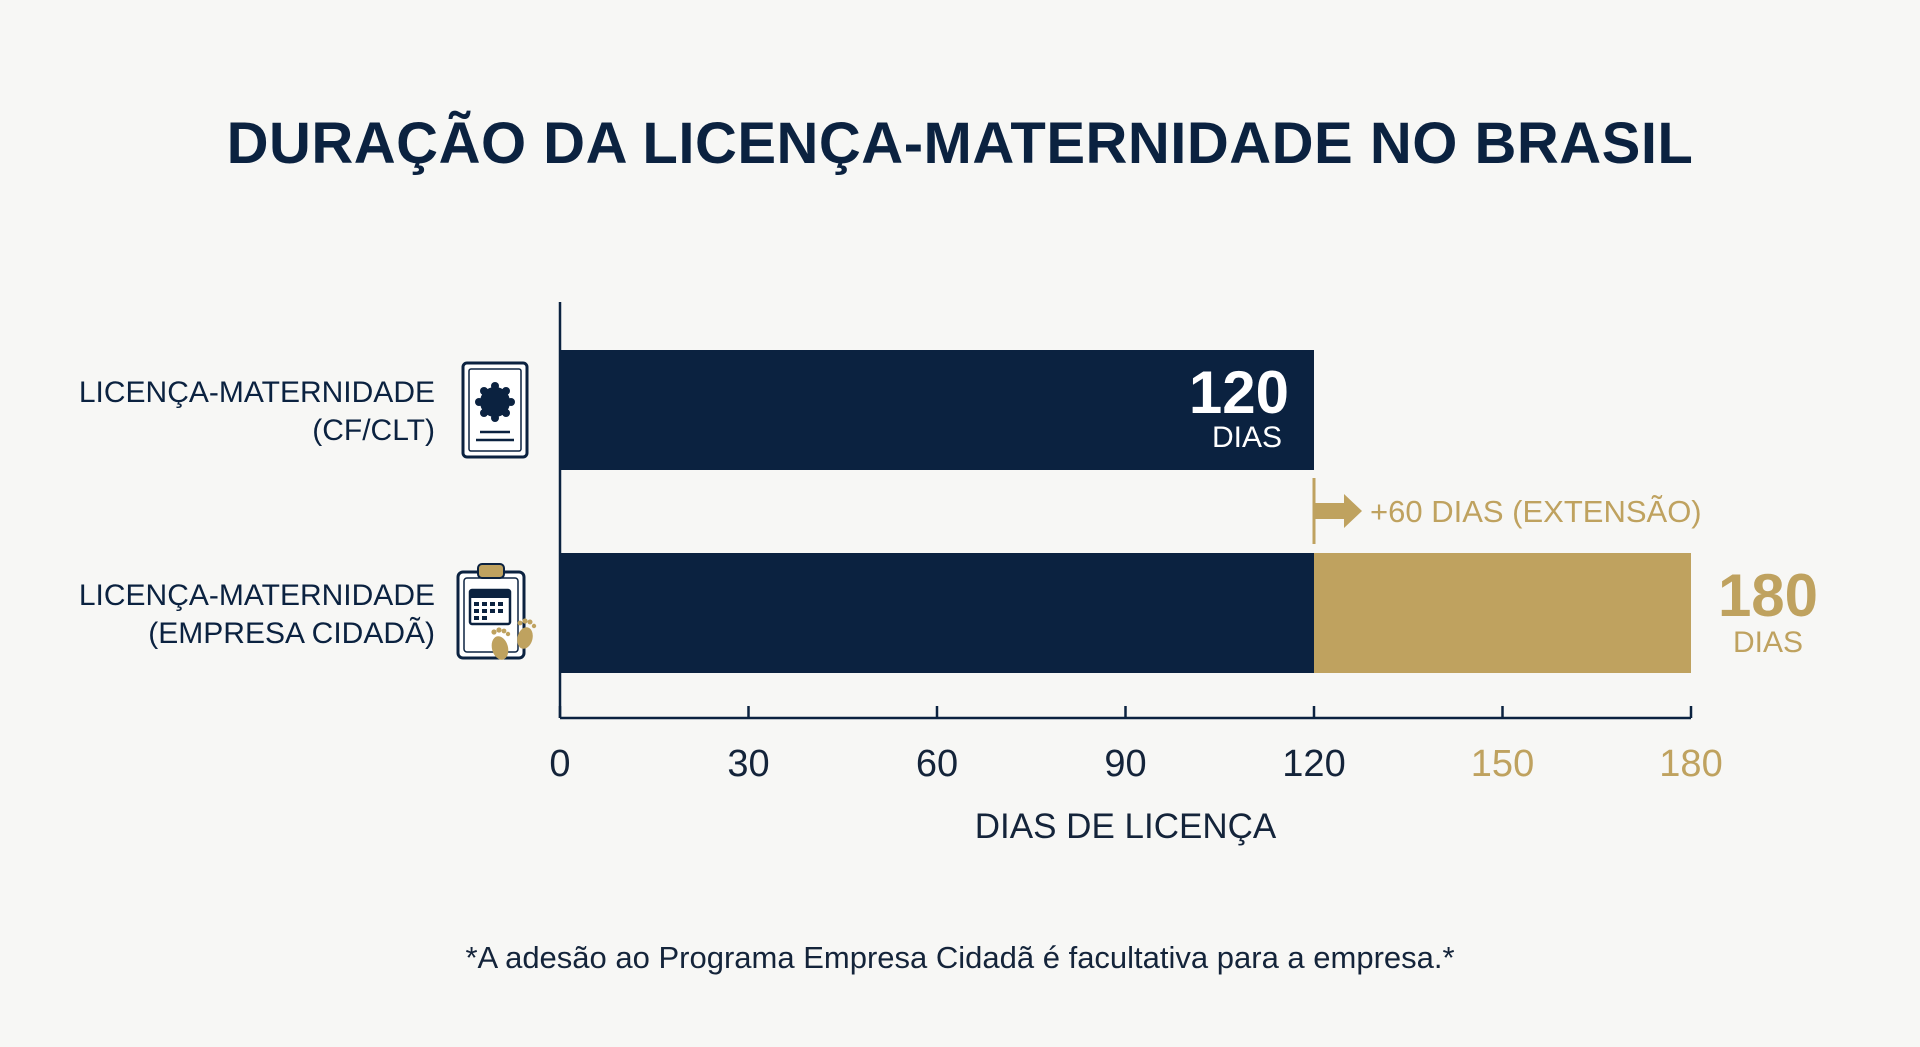 The image size is (1920, 1047). Describe the element at coordinates (1768, 642) in the screenshot. I see `value-label-row2-unit: DIAS` at that location.